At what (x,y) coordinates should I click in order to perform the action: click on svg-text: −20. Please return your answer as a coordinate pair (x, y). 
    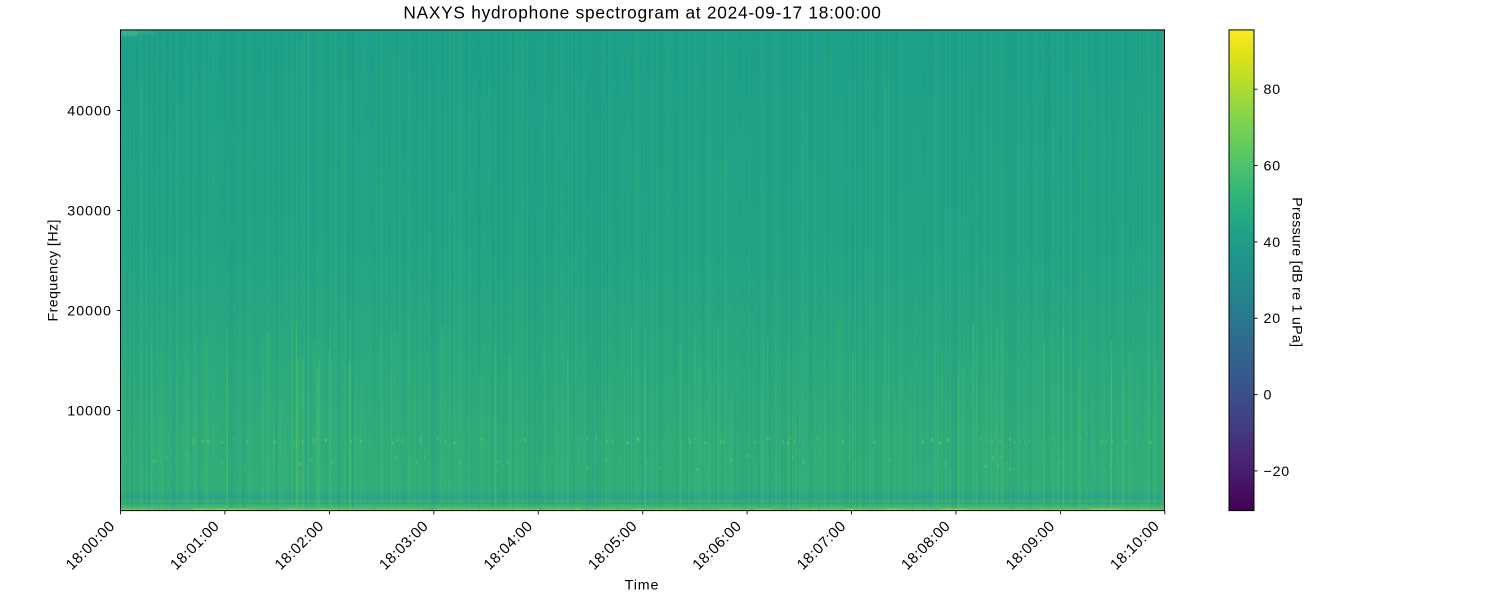
    Looking at the image, I should click on (1277, 472).